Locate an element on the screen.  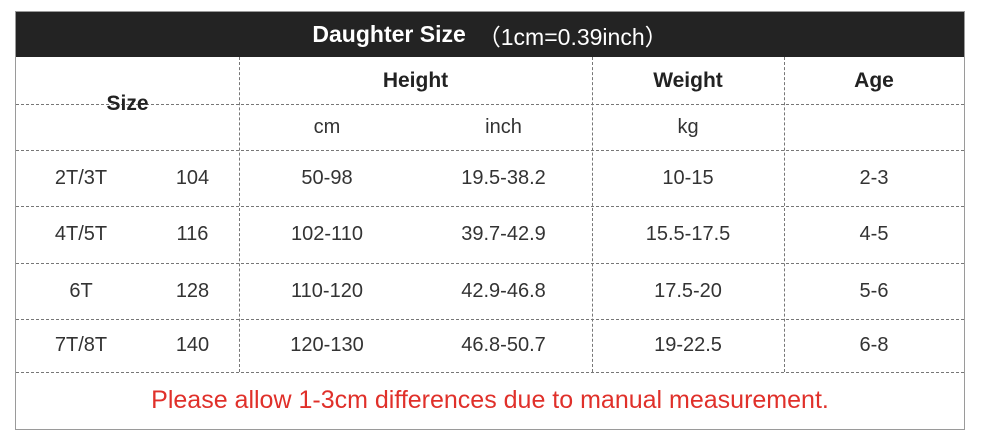
size-cm: 140 is located at coordinates (192, 345).